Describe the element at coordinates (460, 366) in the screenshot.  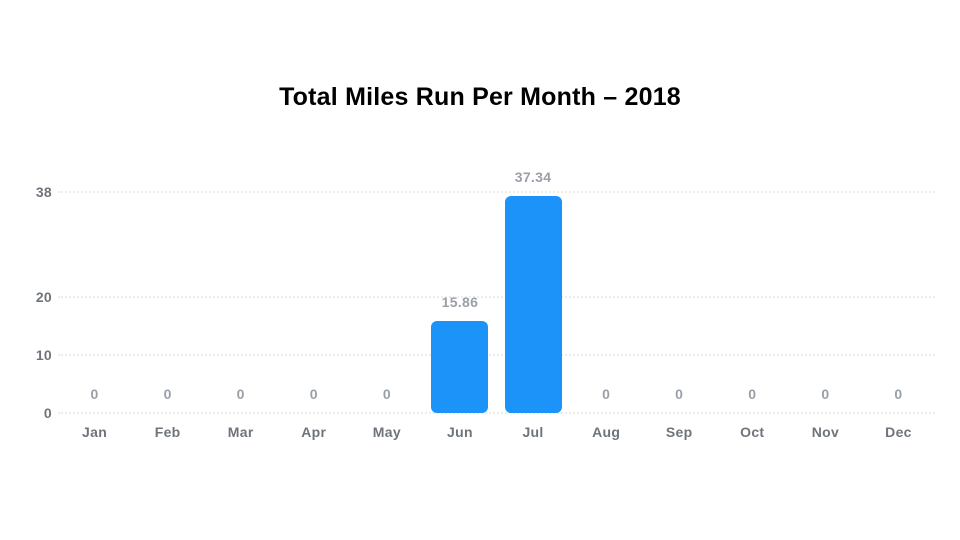
I see `bar-jun` at that location.